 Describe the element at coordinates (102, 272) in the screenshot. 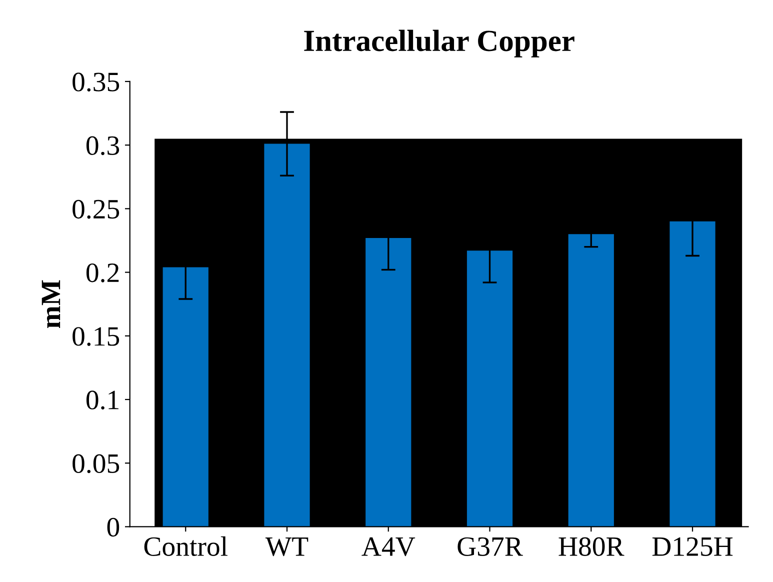

I see `y-tick-label: 0.2` at that location.